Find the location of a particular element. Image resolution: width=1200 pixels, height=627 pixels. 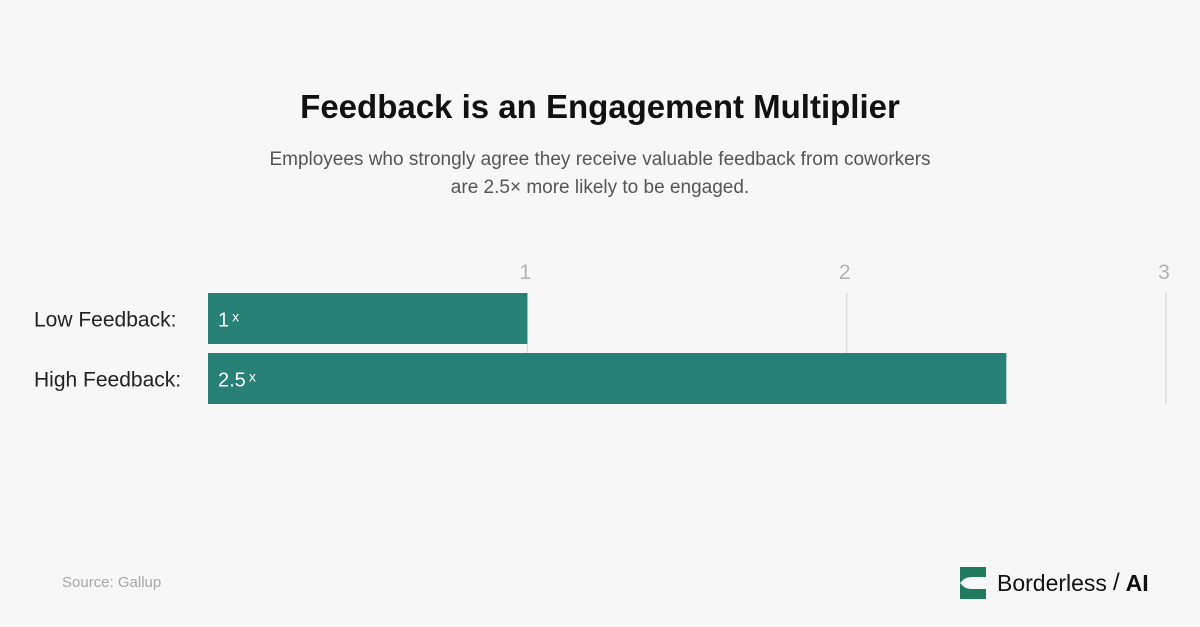

brand-logo: Borderless / AI is located at coordinates (1054, 583).